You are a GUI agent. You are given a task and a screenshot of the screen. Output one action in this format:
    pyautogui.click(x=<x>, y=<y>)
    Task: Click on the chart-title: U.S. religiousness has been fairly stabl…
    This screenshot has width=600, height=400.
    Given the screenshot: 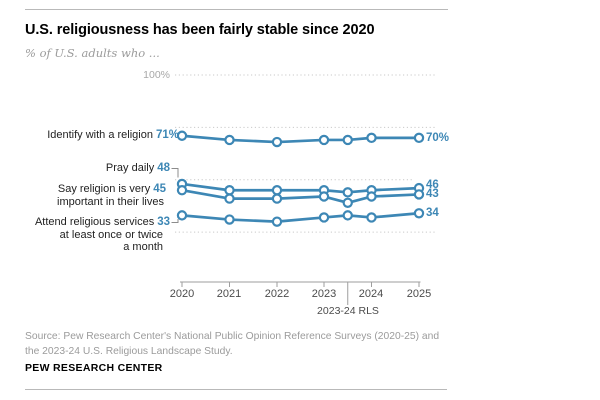 What is the action you would take?
    pyautogui.click(x=200, y=30)
    